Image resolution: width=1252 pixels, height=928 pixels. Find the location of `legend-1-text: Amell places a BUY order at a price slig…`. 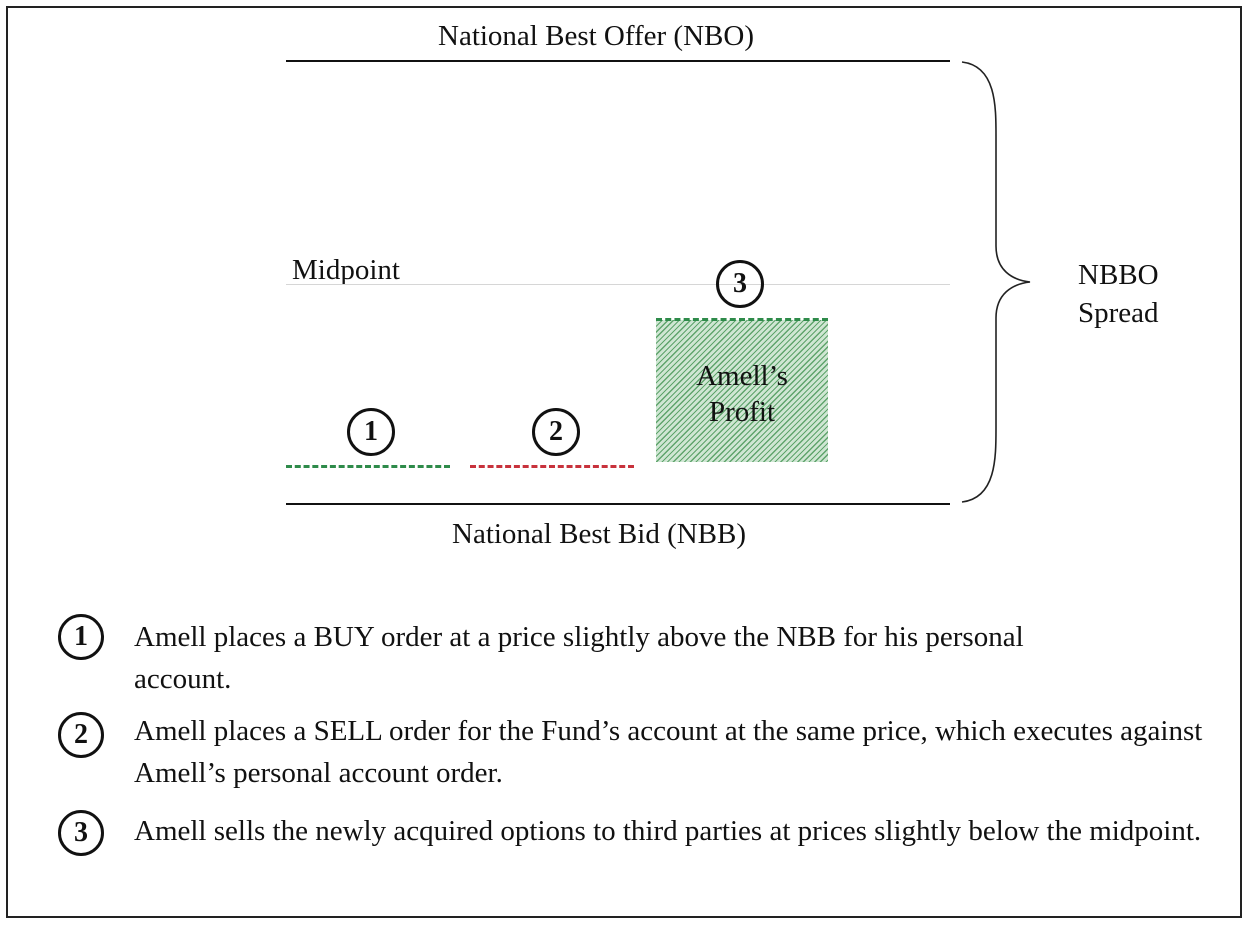

legend-1-text: Amell places a BUY order at a price slig… is located at coordinates (579, 658).